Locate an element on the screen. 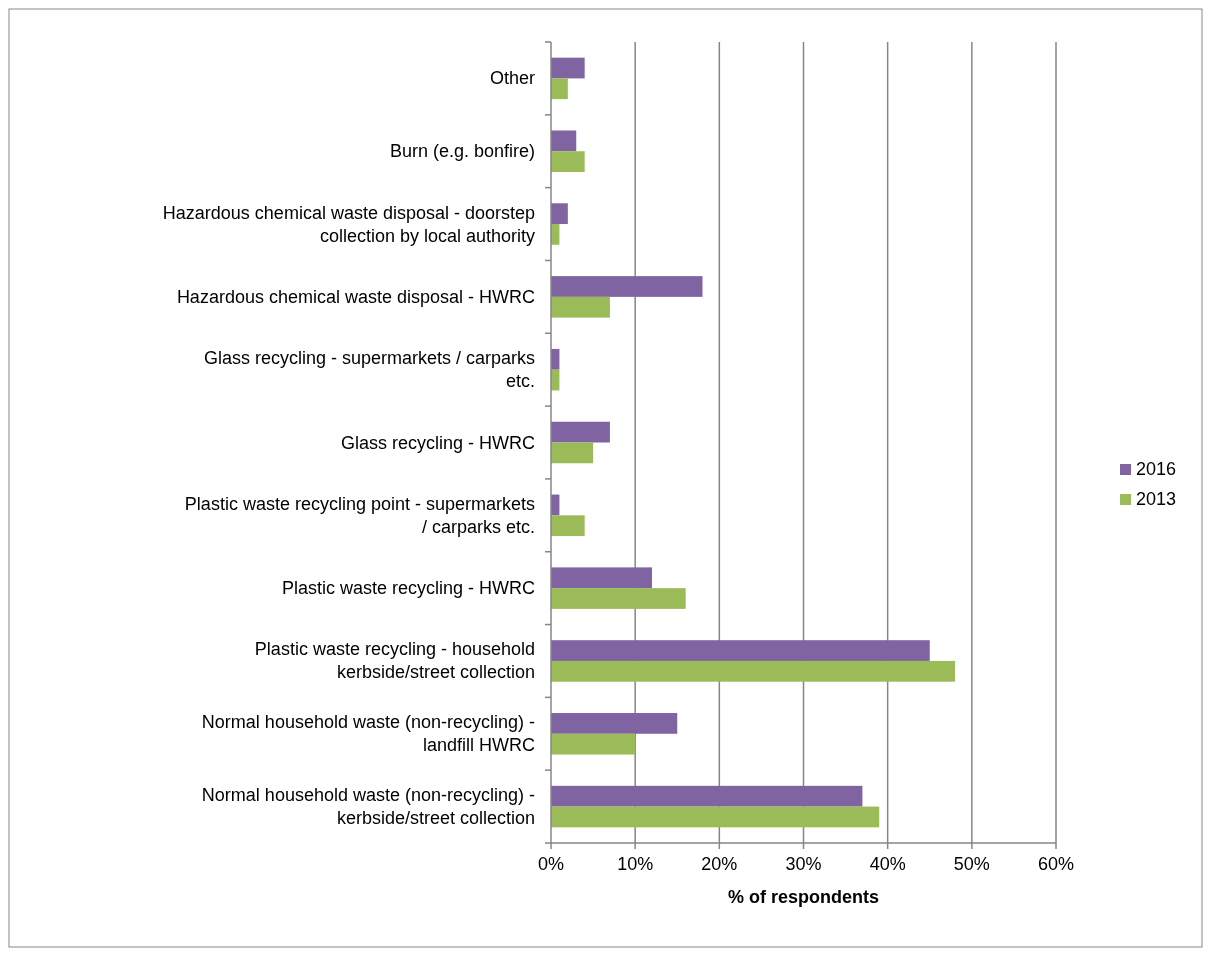 The height and width of the screenshot is (958, 1211). x-tick-label: 20% is located at coordinates (719, 864).